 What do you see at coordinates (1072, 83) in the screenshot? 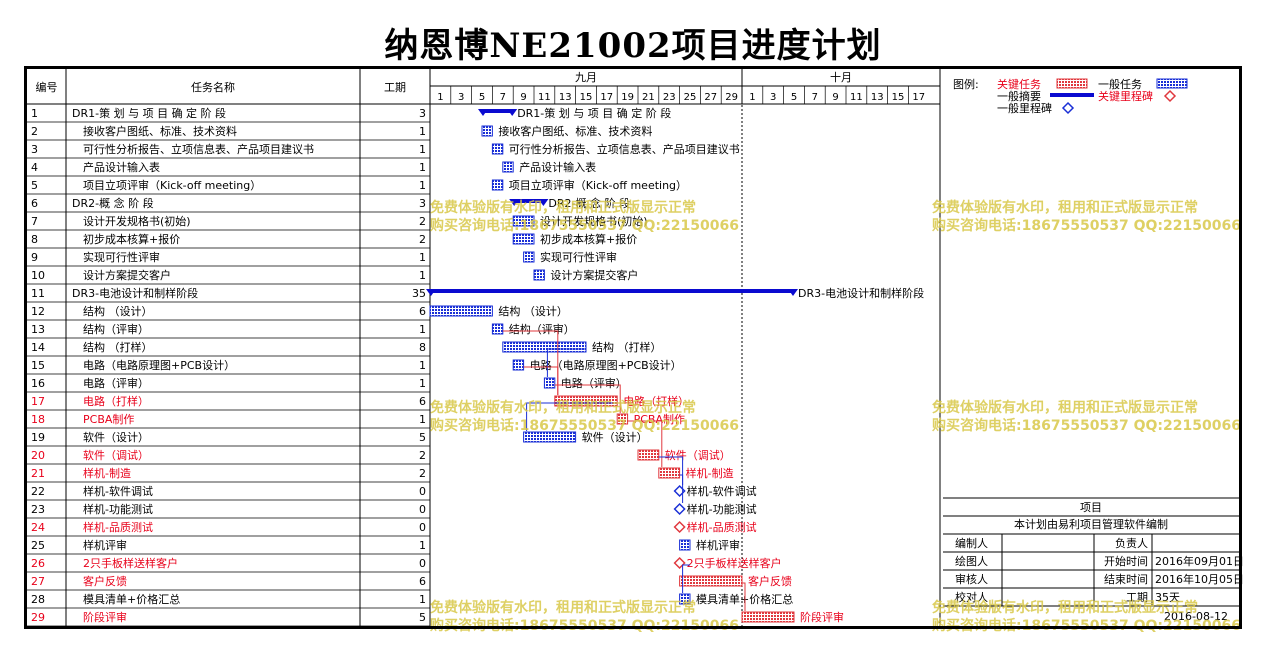
I see `legend-critical-swatch` at bounding box center [1072, 83].